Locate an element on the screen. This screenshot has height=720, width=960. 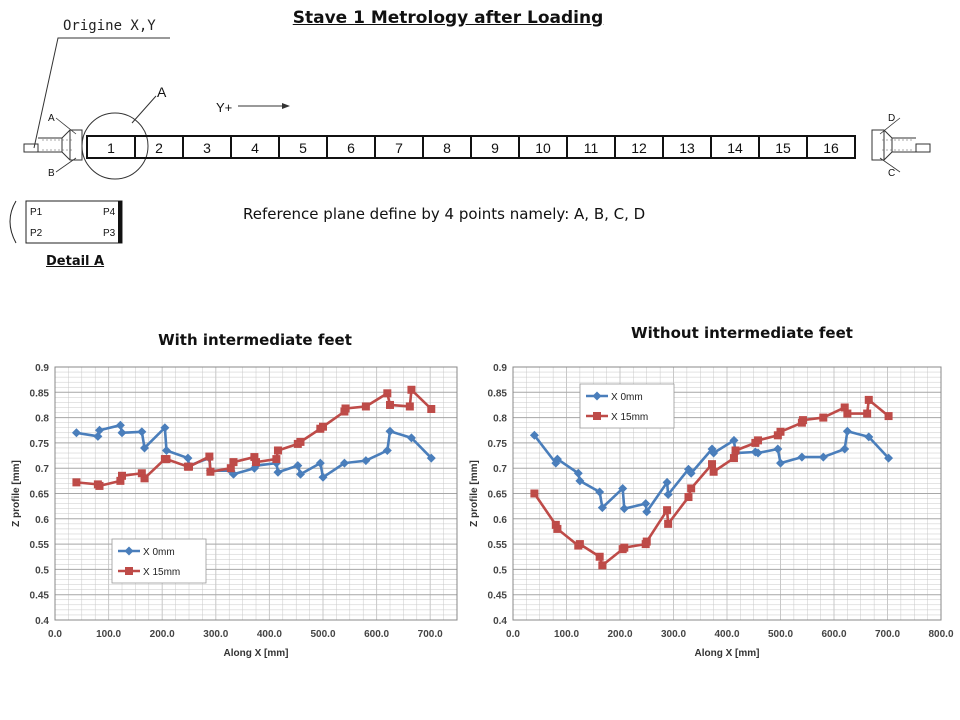
detail-leader-line is located at coordinates (144, 109).